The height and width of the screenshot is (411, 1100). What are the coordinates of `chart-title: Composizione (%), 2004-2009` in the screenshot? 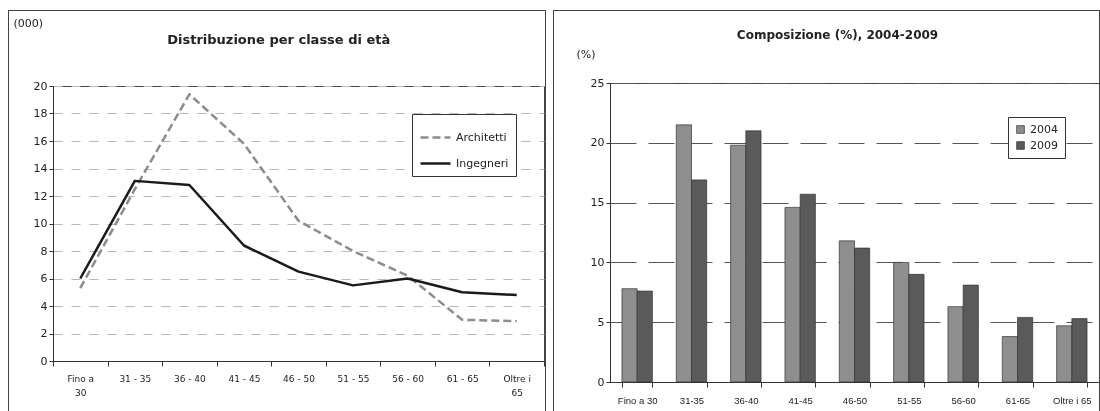 It's located at (837, 35).